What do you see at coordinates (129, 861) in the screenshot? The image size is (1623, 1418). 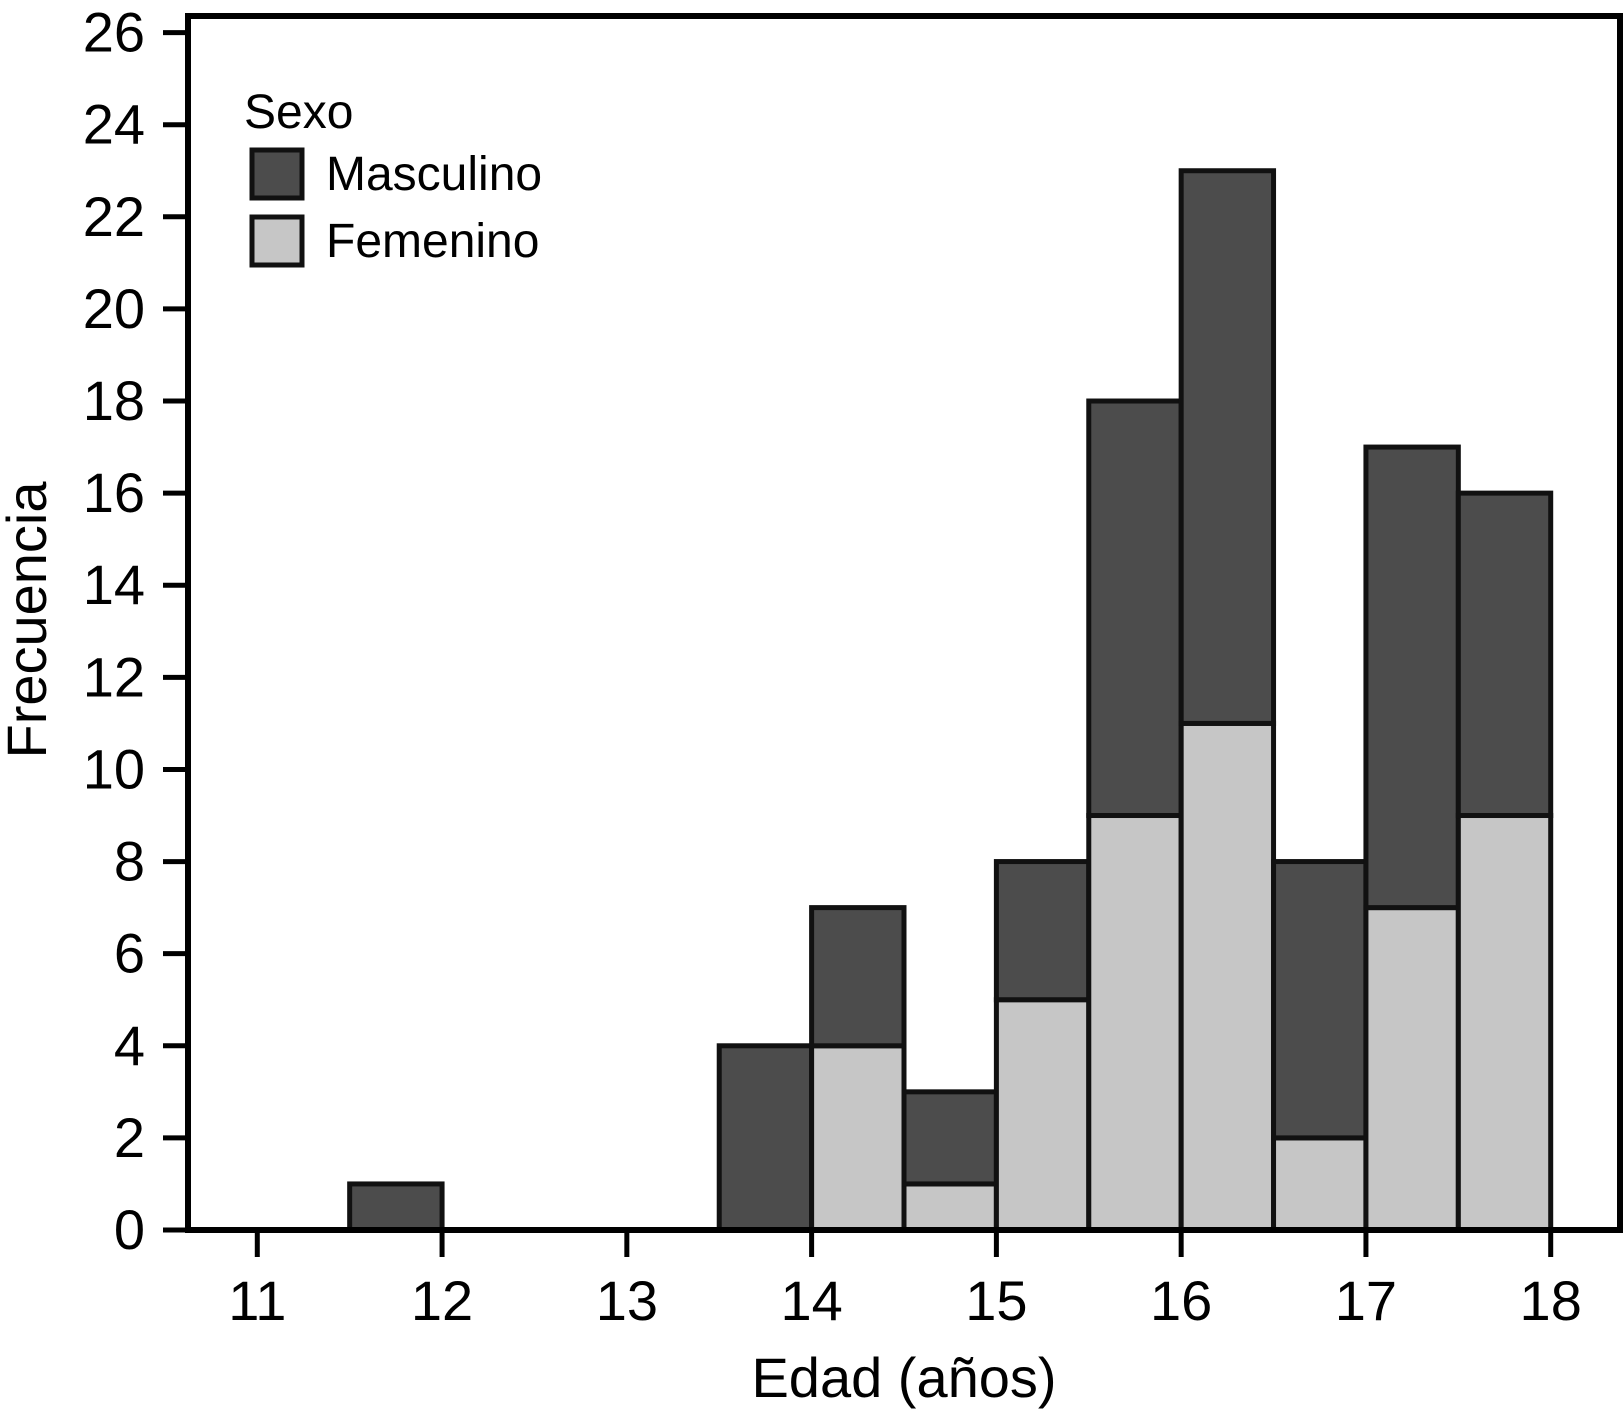 I see `y-tick-label: 8` at bounding box center [129, 861].